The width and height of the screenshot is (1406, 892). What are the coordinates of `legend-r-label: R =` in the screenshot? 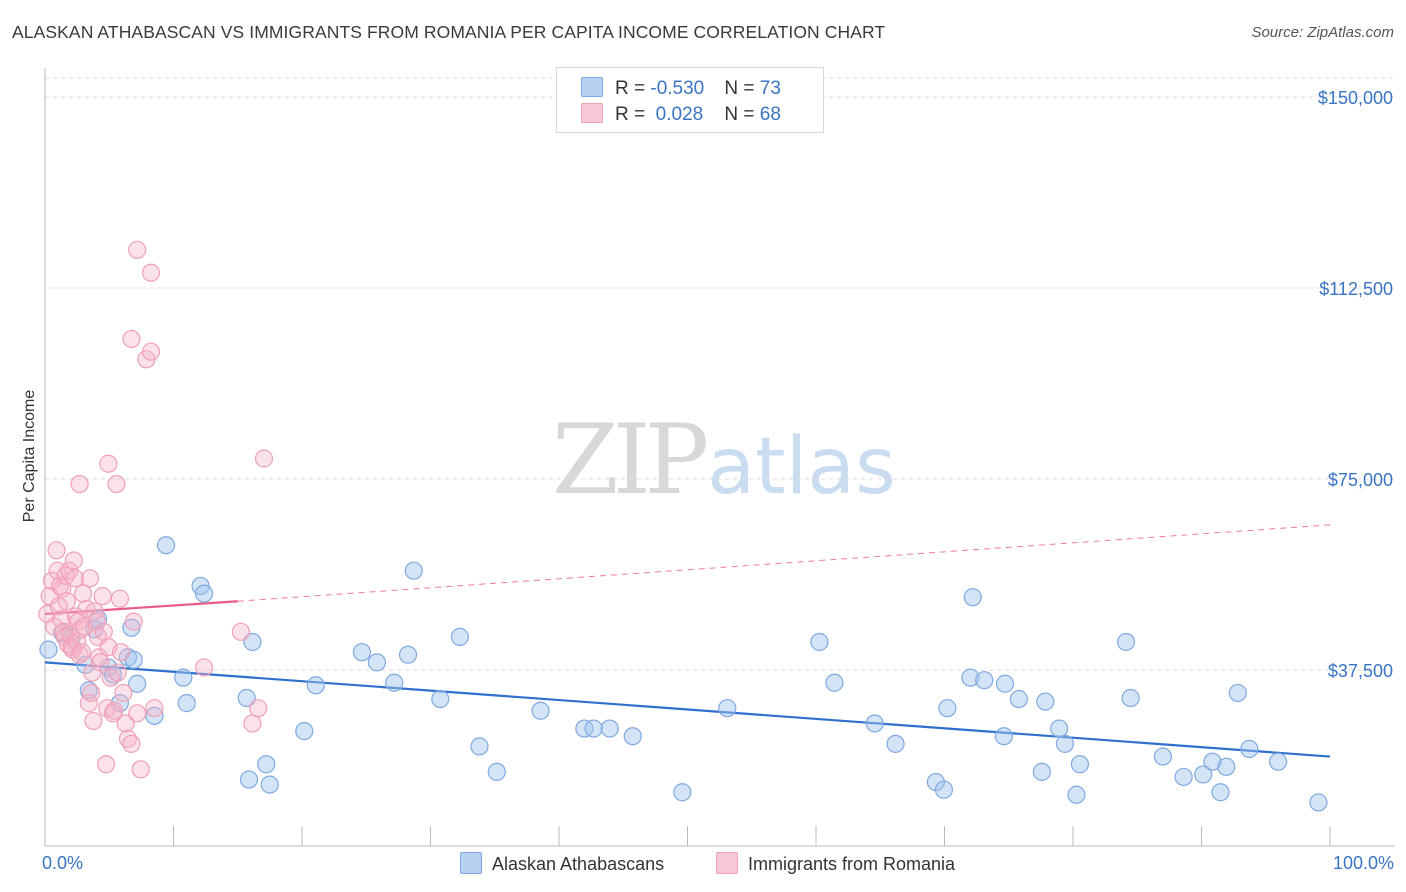 It's located at (633, 88).